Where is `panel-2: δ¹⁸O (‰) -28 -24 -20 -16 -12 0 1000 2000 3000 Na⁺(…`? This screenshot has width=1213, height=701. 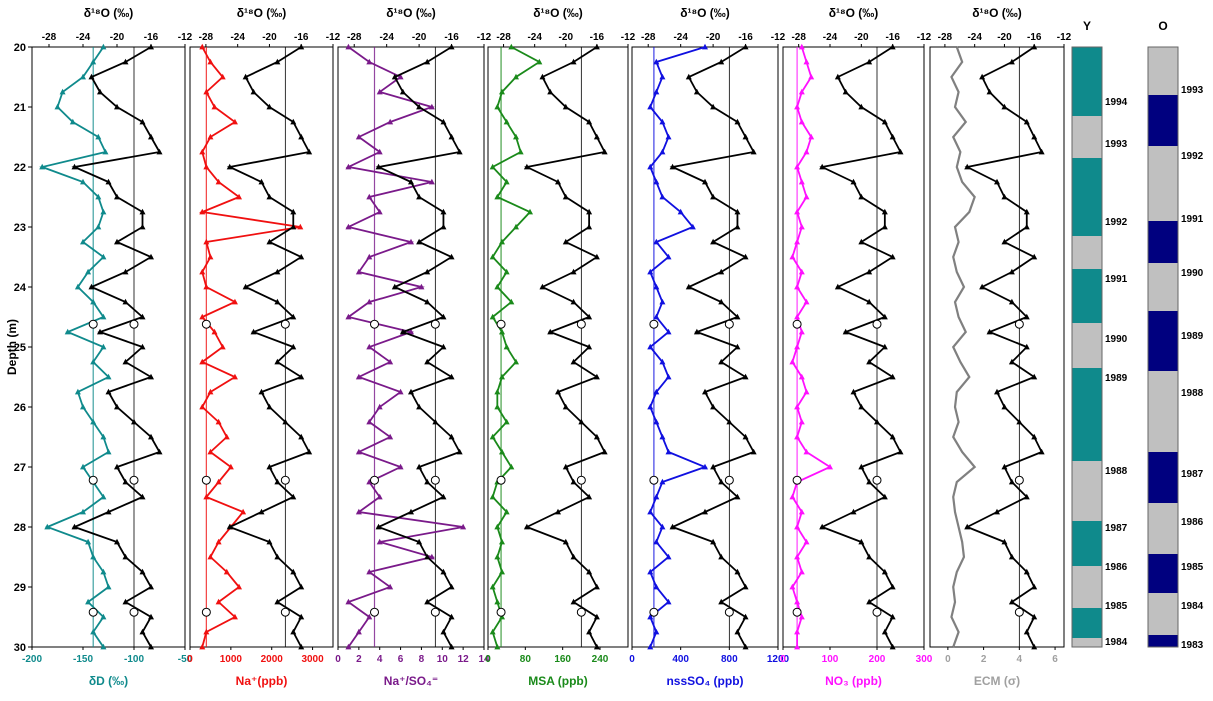
panel-2: δ¹⁸O (‰) -28 -24 -20 -16 -12 0 1000 2000 3000 Na⁺(… is located at coordinates (263, 347).